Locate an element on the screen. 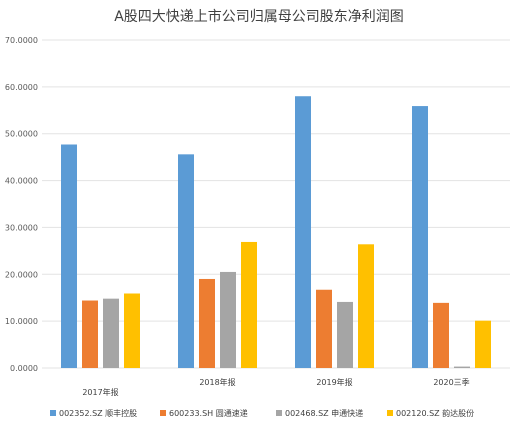 This screenshot has height=428, width=518. y-tick-label: 70.0000 is located at coordinates (21, 40).